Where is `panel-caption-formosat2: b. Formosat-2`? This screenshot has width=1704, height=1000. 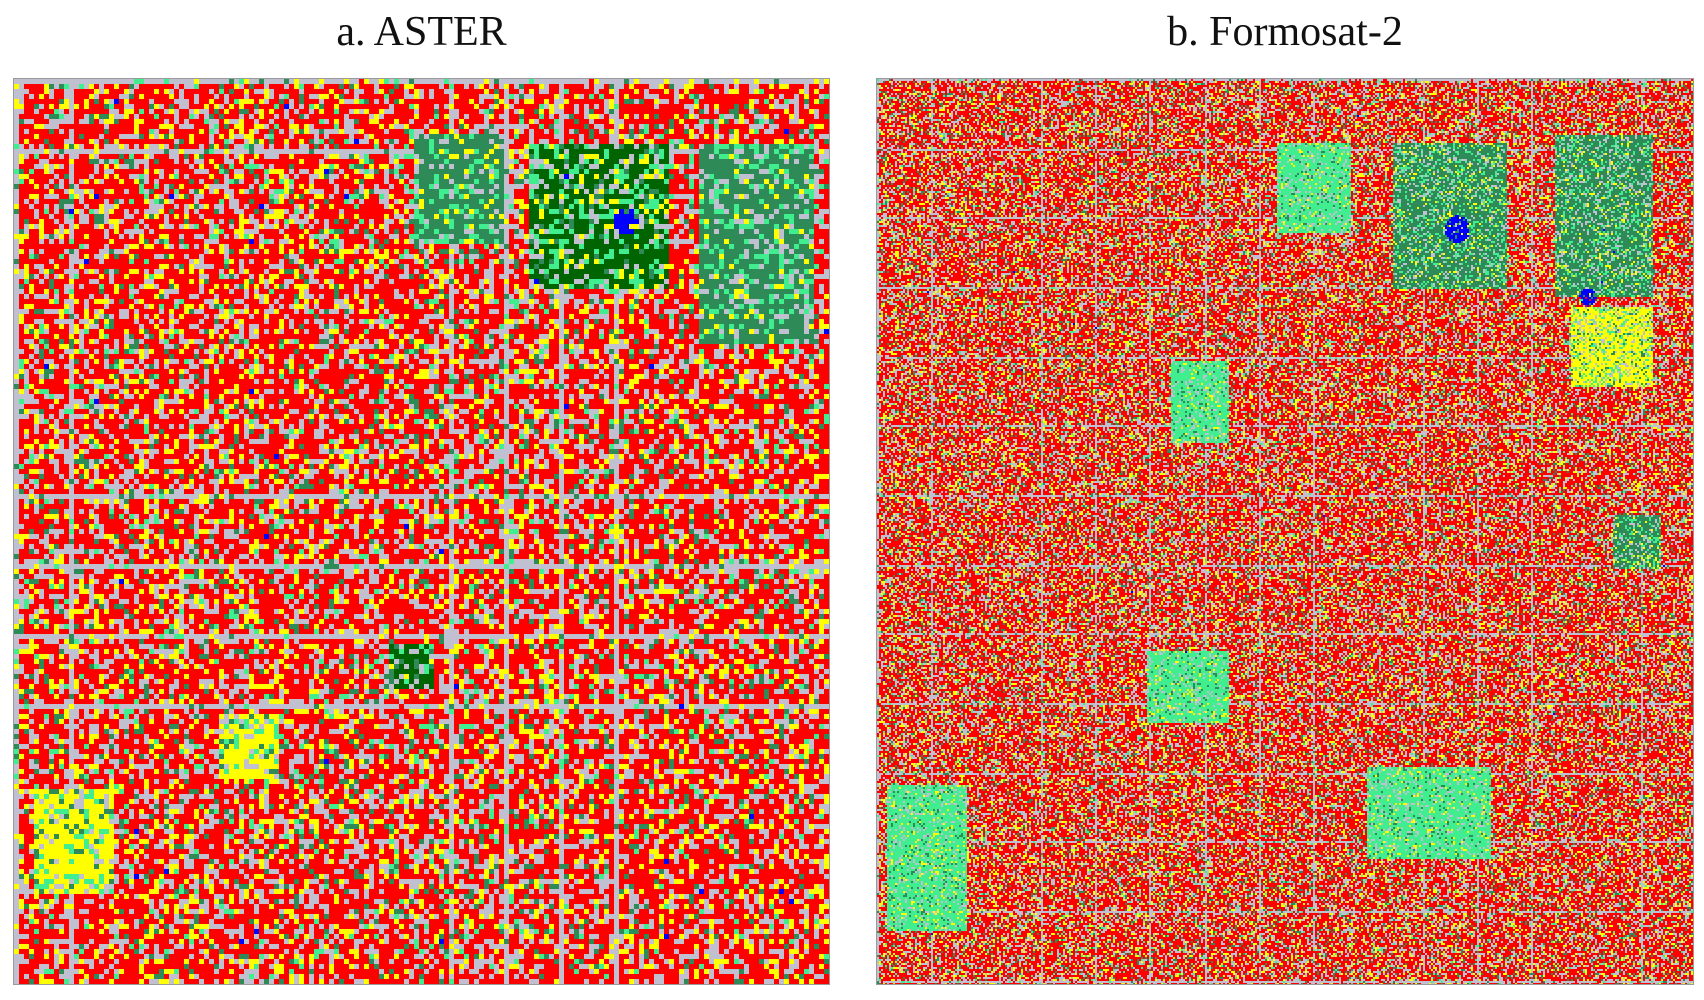
panel-caption-formosat2: b. Formosat-2 is located at coordinates (1285, 32).